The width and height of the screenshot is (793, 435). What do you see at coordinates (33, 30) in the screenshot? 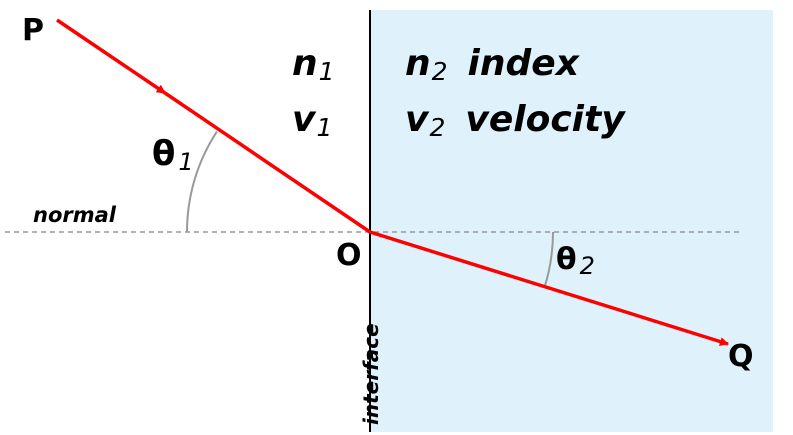
I see `point-p-label: P` at bounding box center [33, 30].